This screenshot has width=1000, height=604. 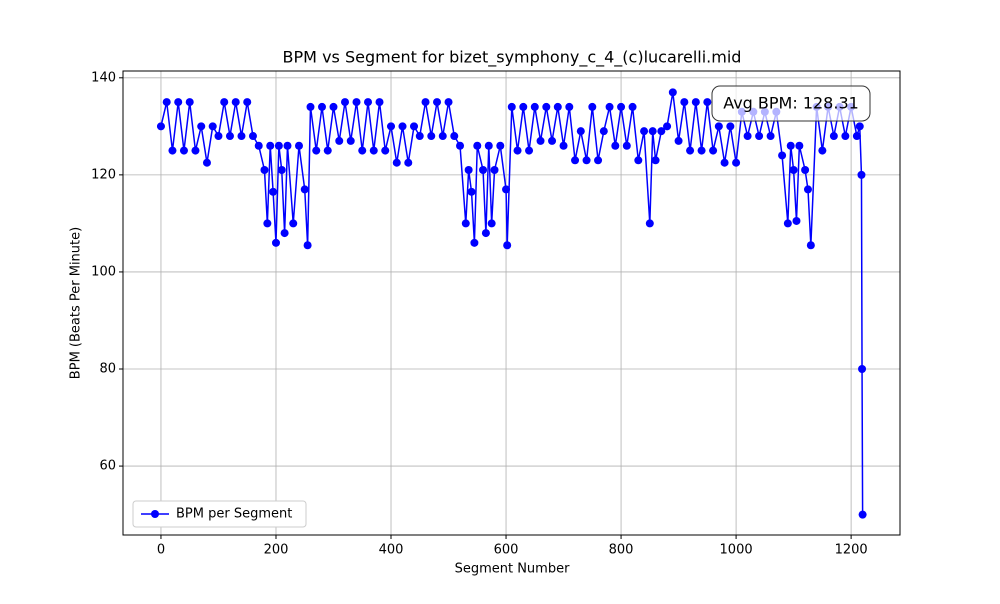 What do you see at coordinates (851, 550) in the screenshot?
I see `x-tick-label: 1200` at bounding box center [851, 550].